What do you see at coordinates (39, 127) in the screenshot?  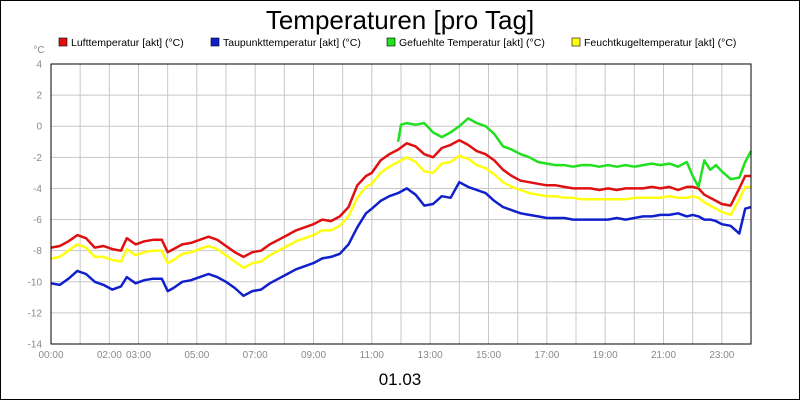 I see `y-tick-label: 0` at bounding box center [39, 127].